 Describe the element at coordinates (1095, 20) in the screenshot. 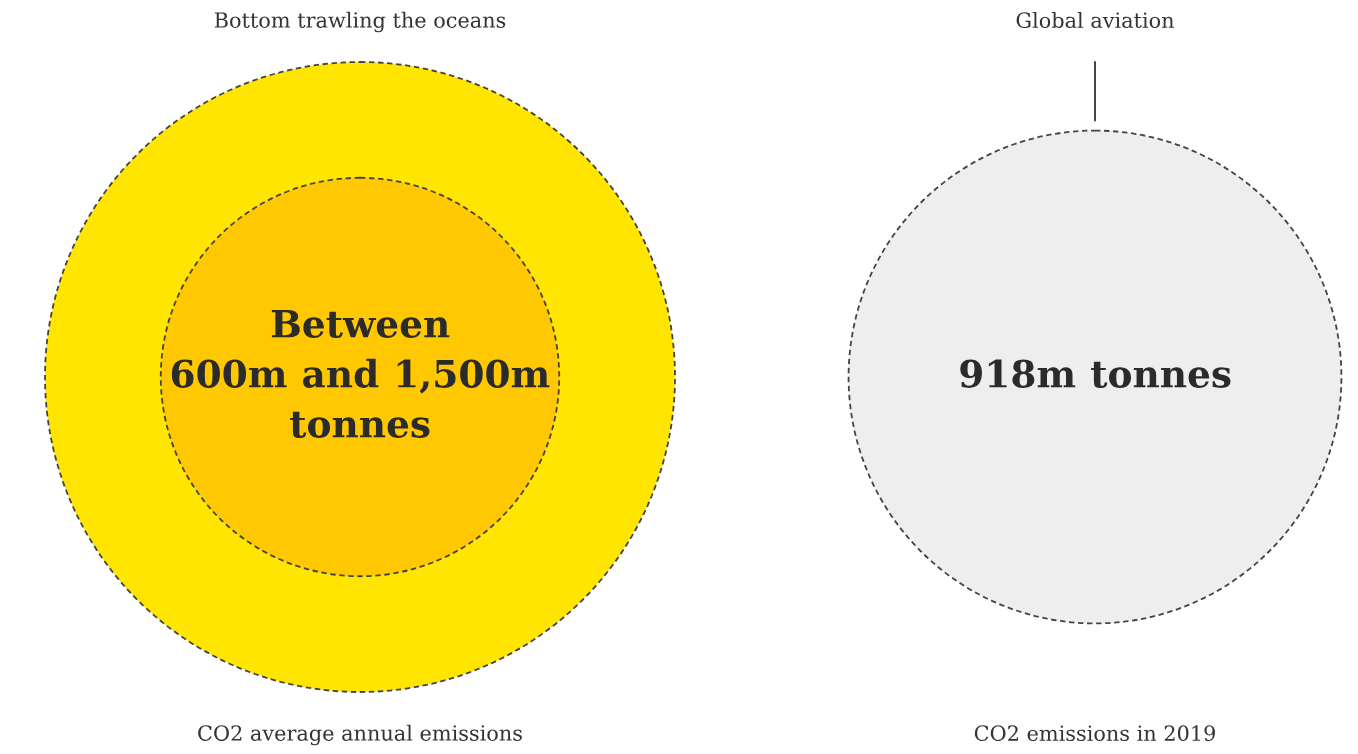

I see `category-label: Global aviation` at that location.